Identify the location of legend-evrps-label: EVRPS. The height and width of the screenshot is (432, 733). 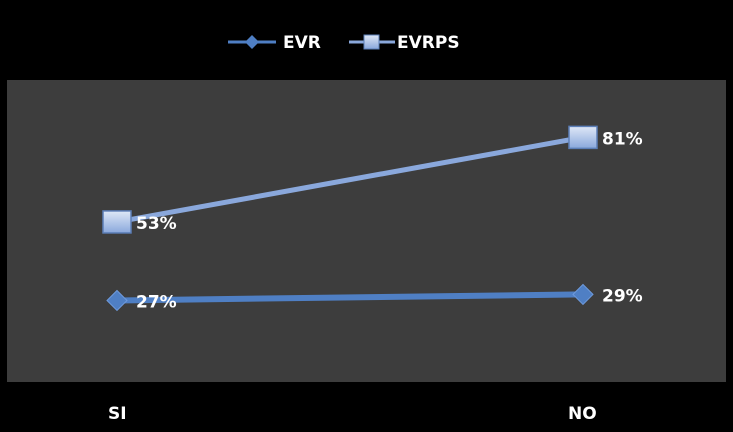
(428, 43).